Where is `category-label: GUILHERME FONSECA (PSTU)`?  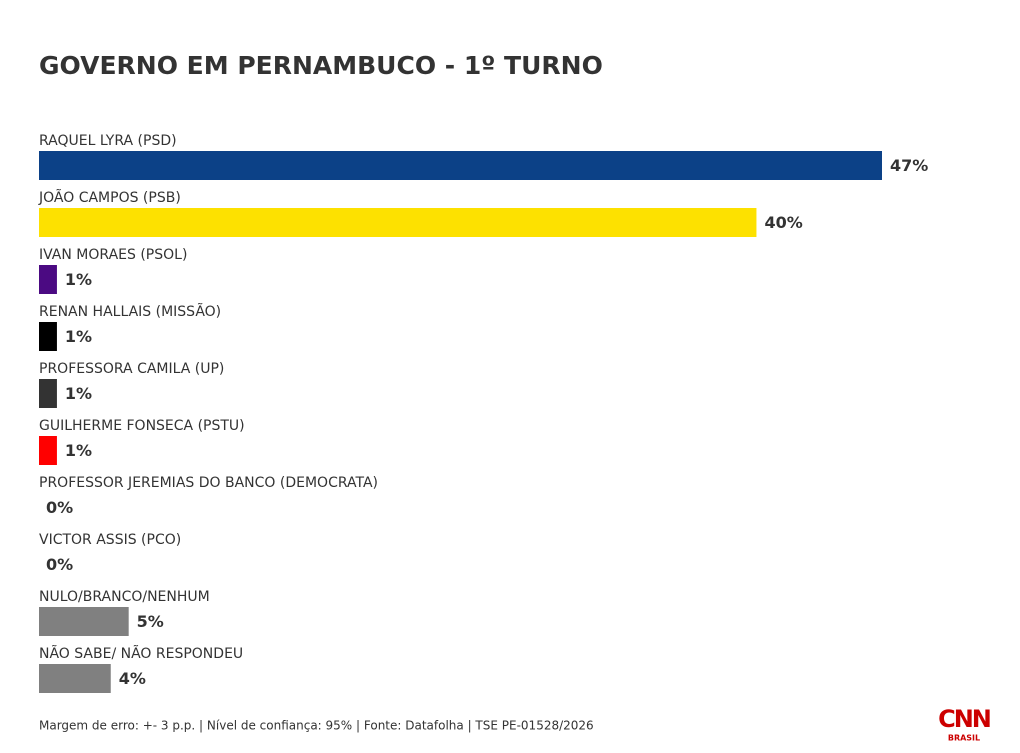 category-label: GUILHERME FONSECA (PSTU) is located at coordinates (142, 426).